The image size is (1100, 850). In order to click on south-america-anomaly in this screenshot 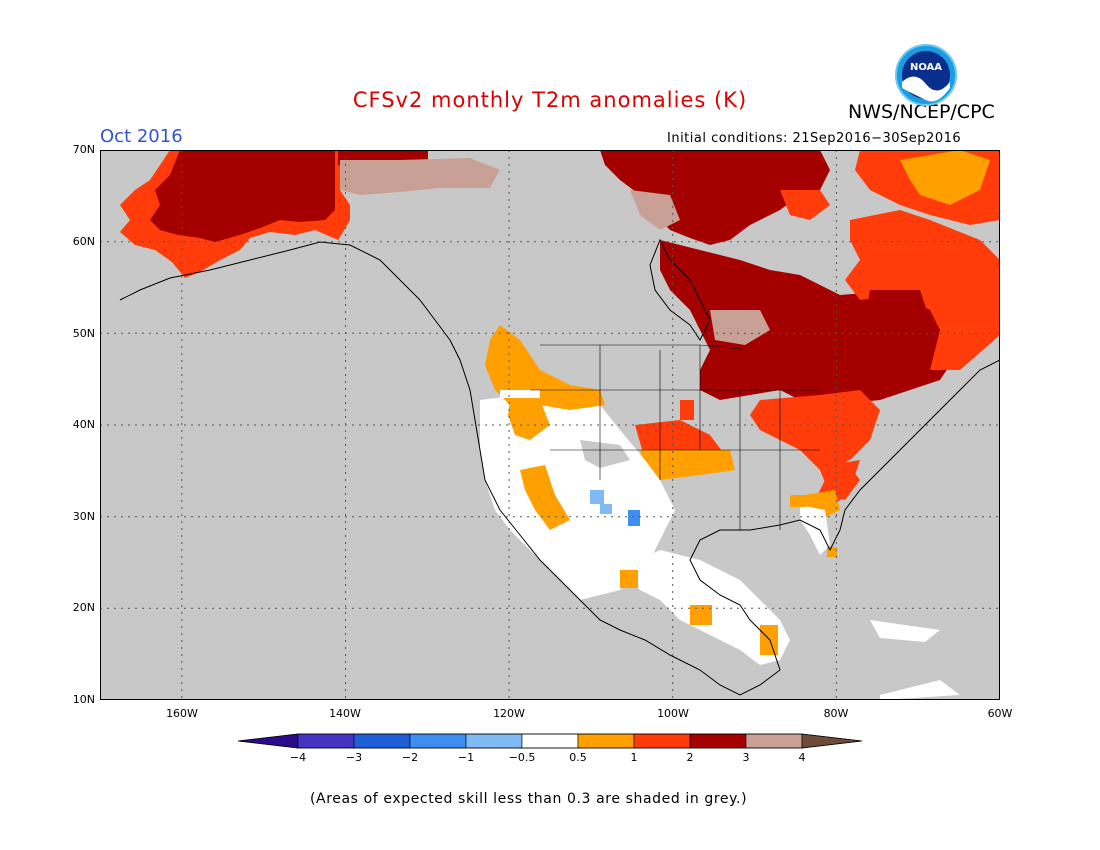, I will do `click(920, 690)`.